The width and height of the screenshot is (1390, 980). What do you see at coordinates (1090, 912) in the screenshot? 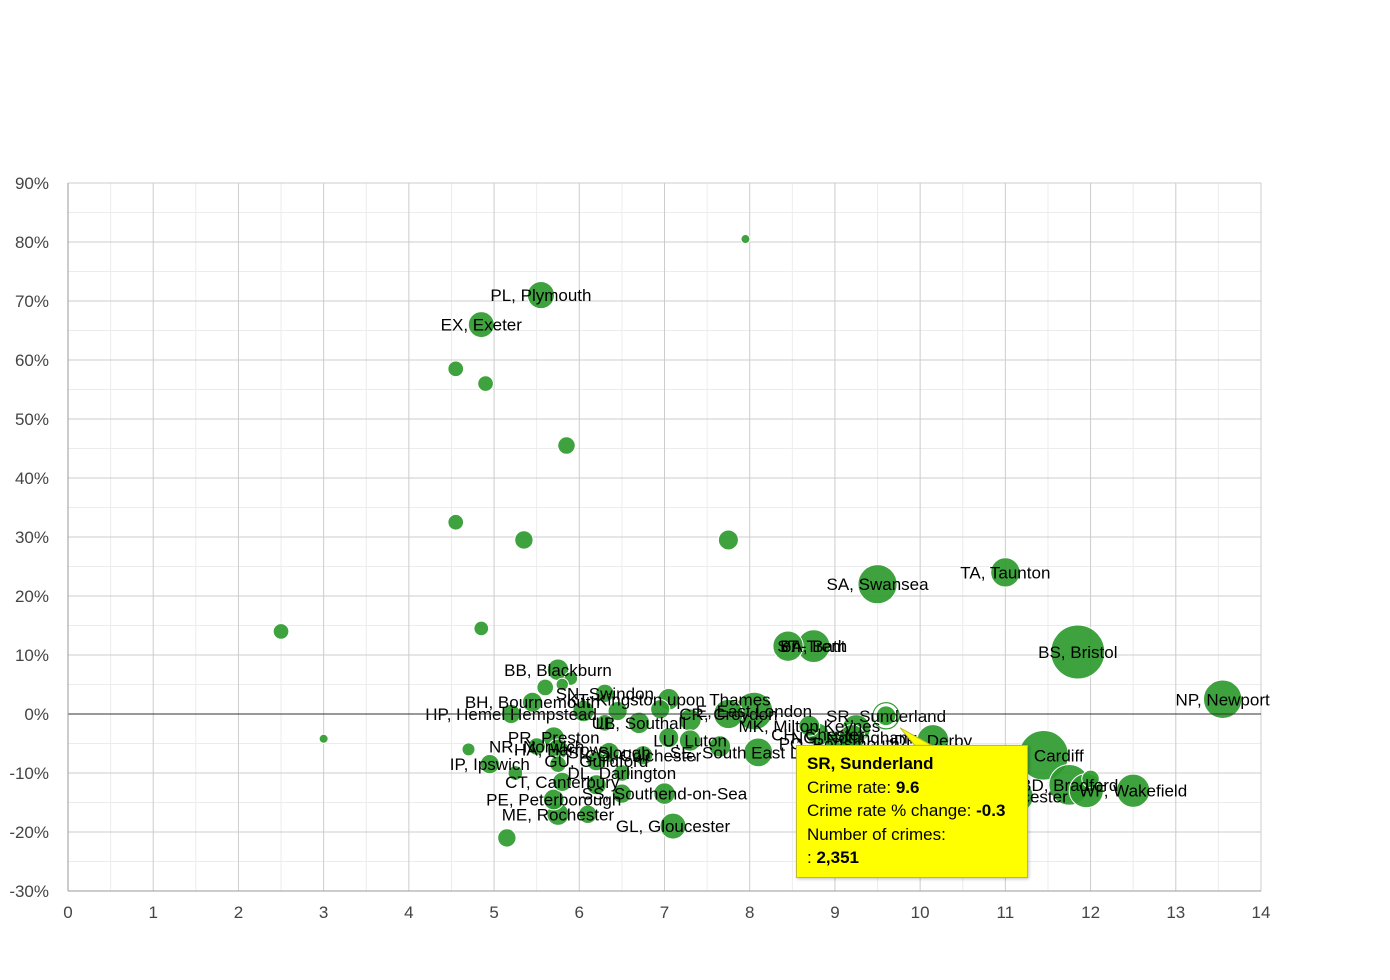
I see `x-tick-label: 12` at bounding box center [1090, 912].